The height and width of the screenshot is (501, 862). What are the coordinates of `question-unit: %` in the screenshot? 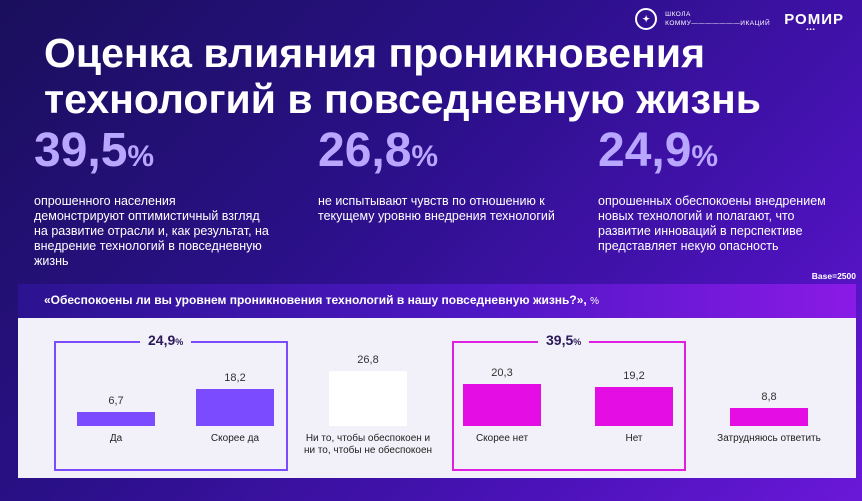 It's located at (595, 301).